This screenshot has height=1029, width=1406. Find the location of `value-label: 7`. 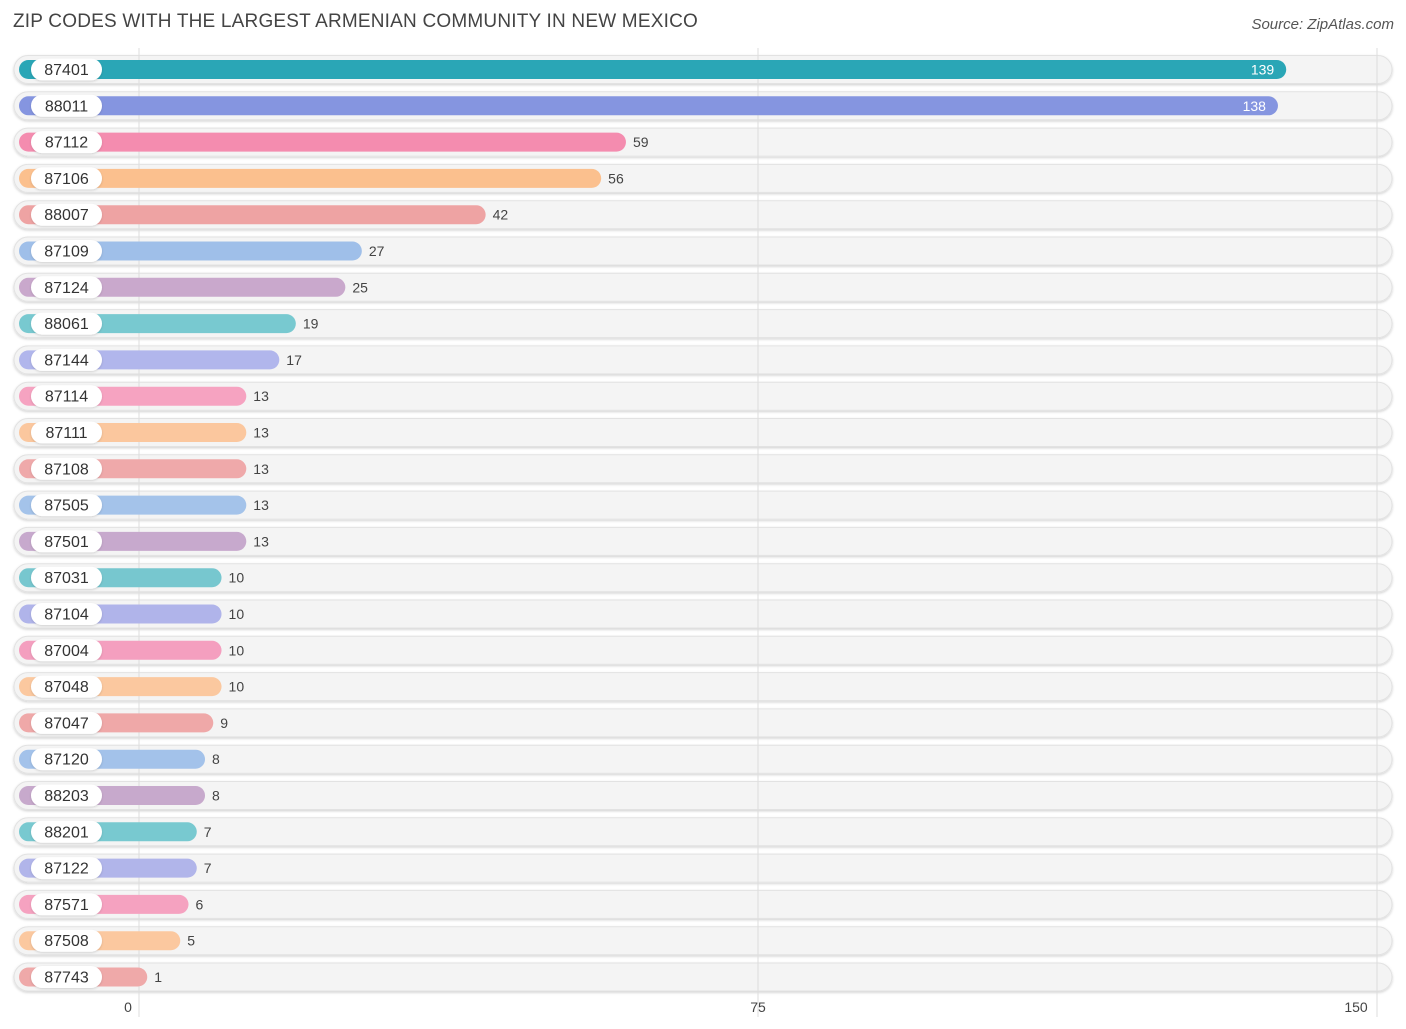

value-label: 7 is located at coordinates (208, 832).